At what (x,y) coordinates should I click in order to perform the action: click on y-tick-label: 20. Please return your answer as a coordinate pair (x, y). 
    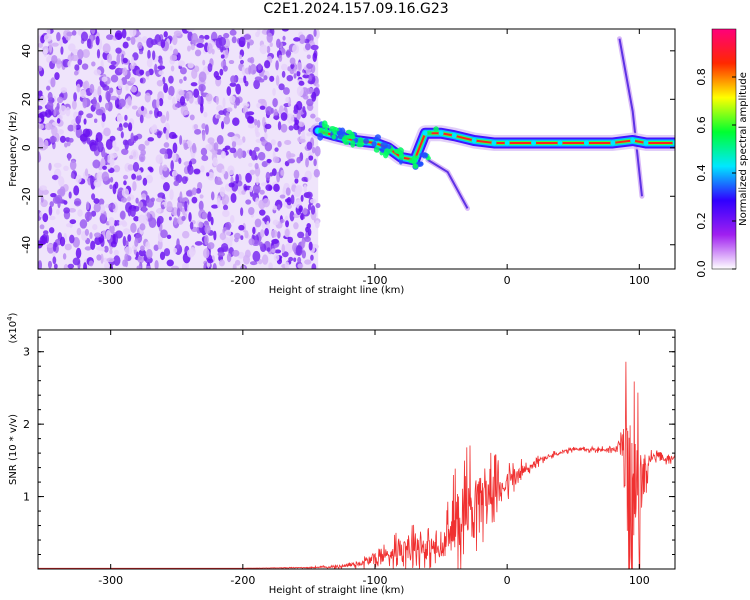
    Looking at the image, I should click on (26, 99).